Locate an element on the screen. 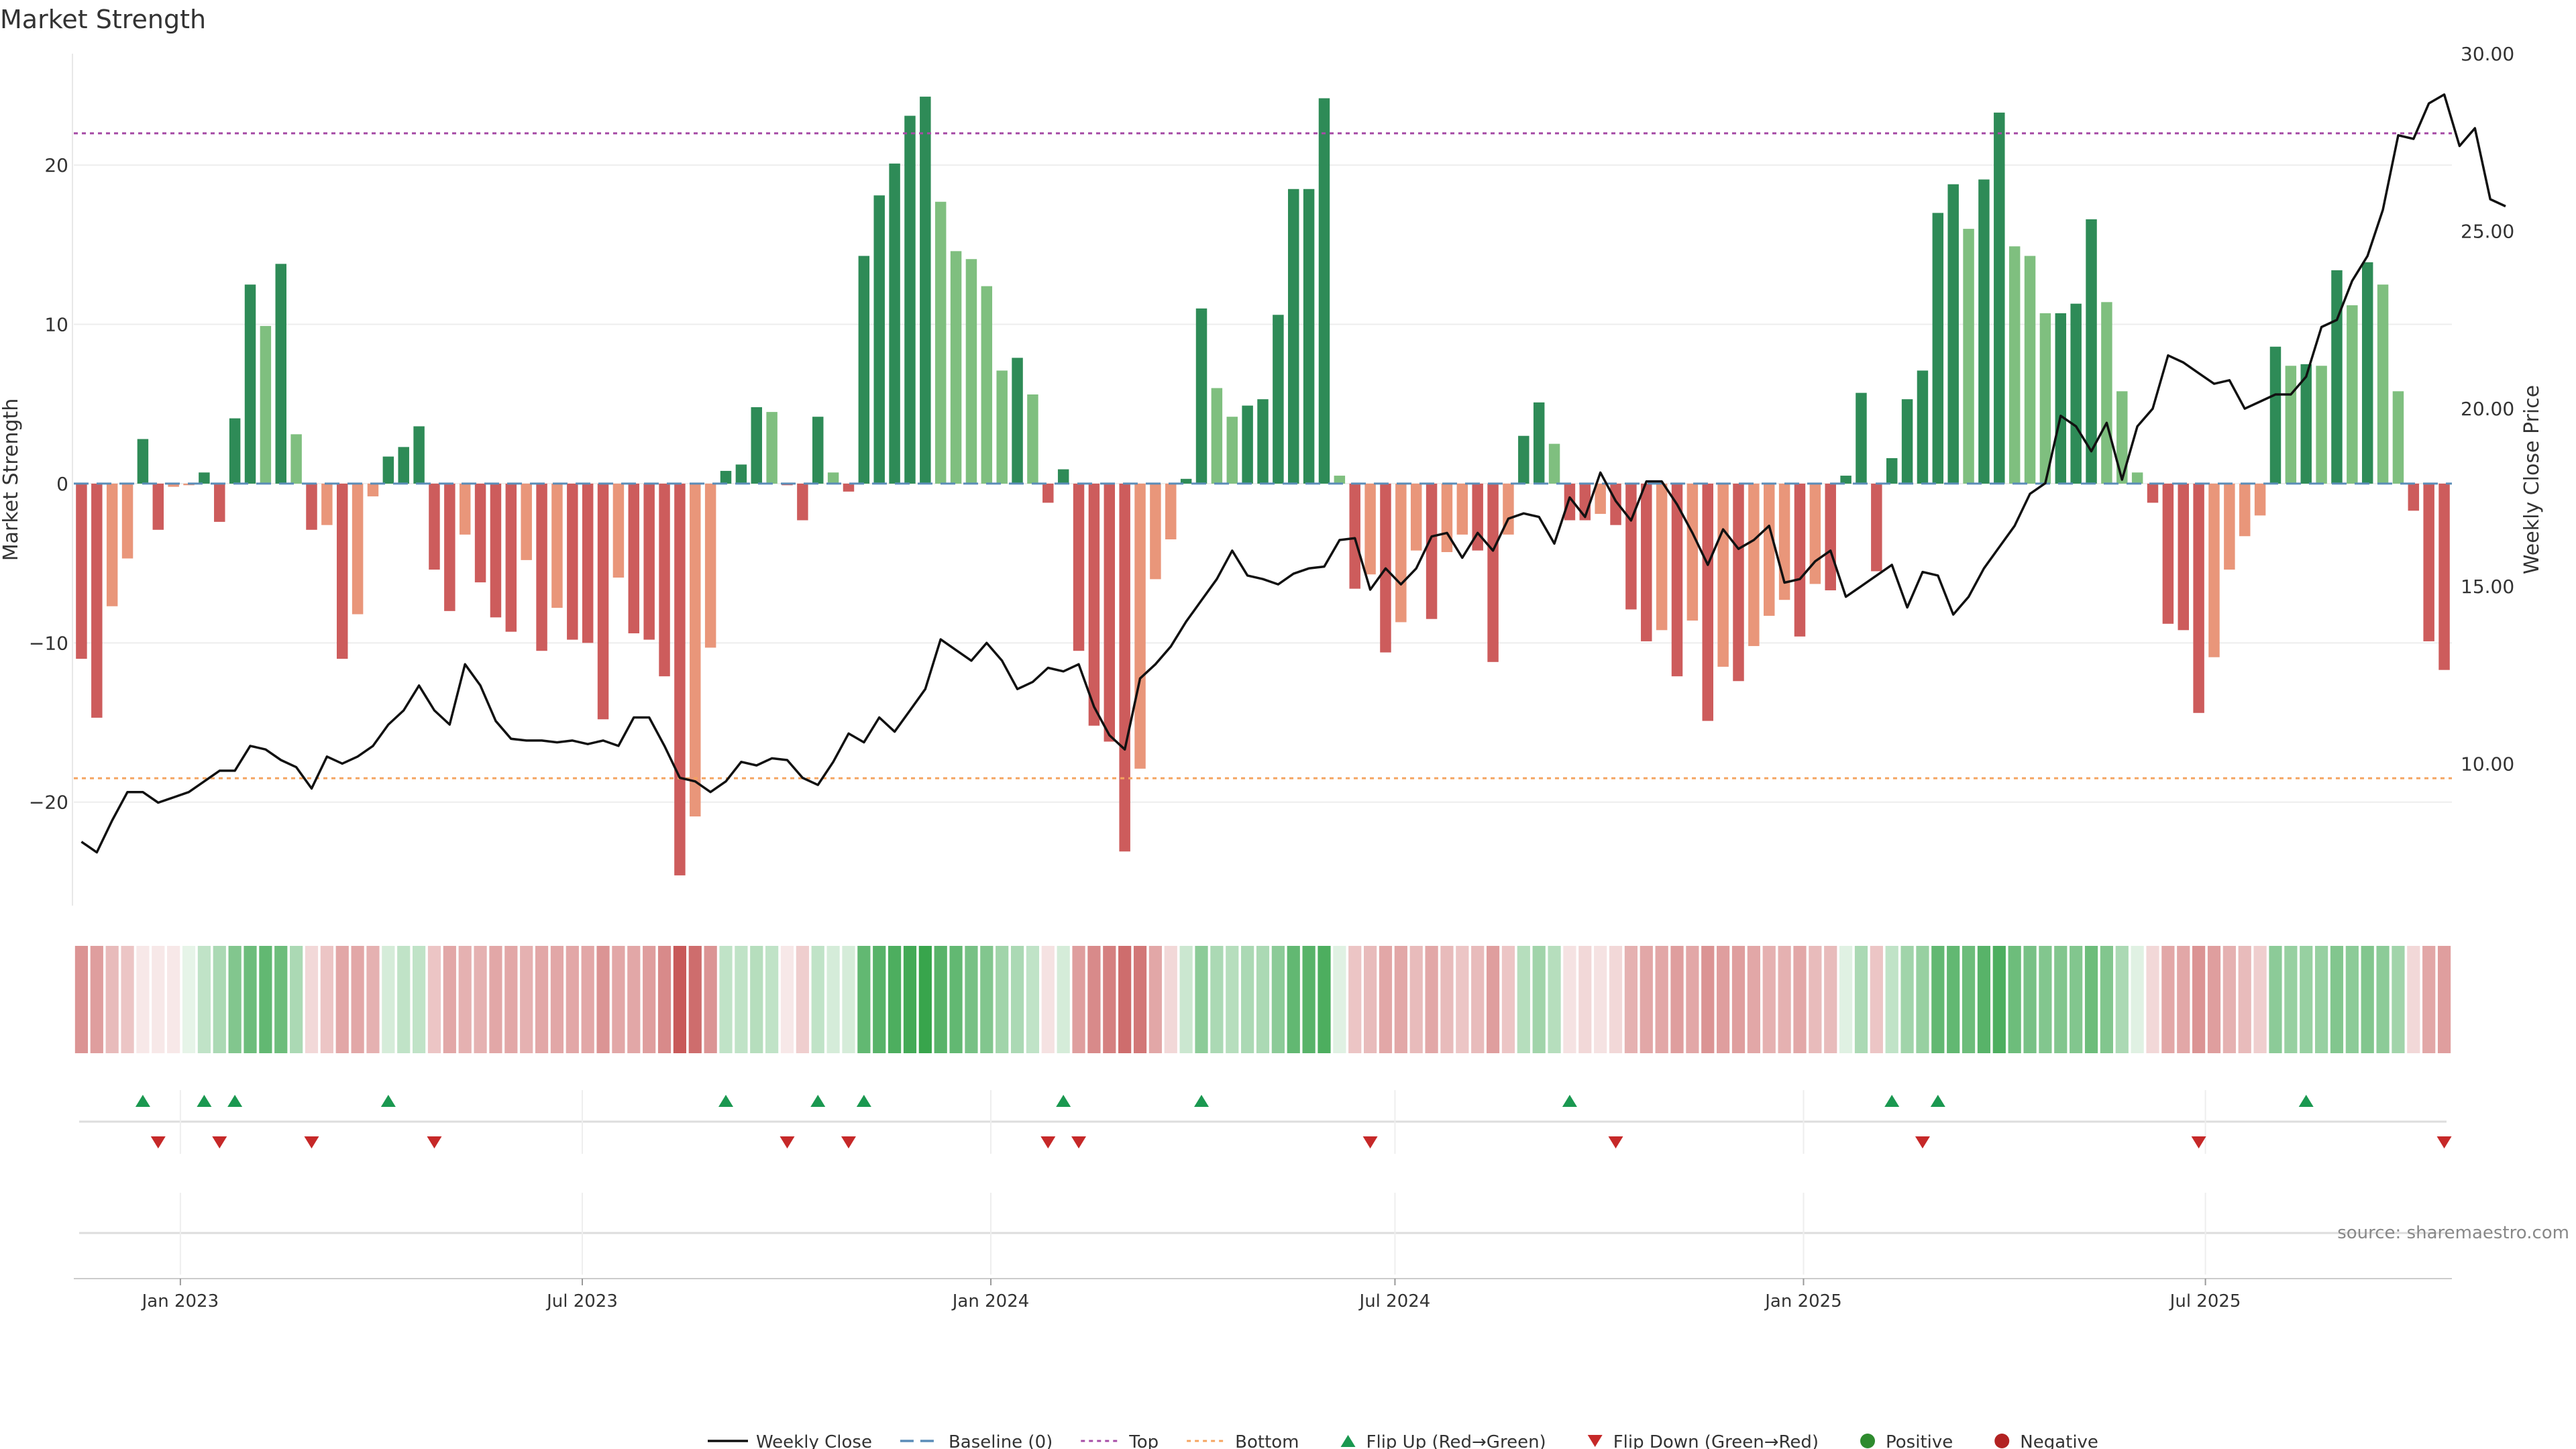 This screenshot has width=2576, height=1449. y2-axis-label: Weekly Close Price is located at coordinates (2532, 479).